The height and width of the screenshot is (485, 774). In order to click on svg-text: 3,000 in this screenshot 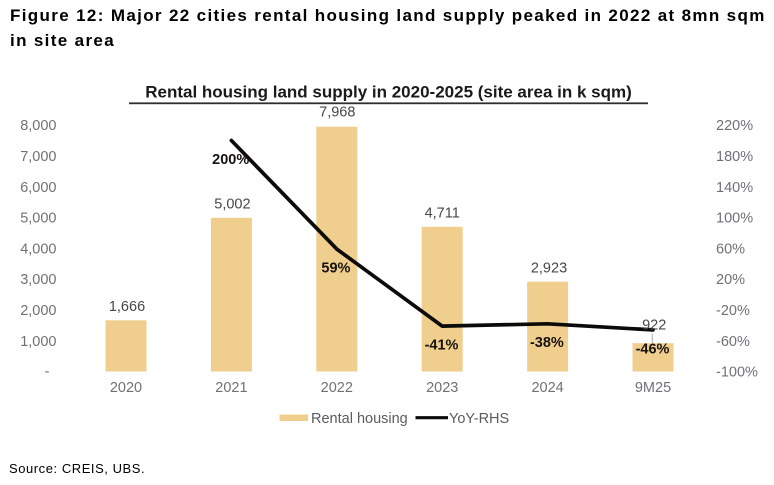, I will do `click(38, 280)`.